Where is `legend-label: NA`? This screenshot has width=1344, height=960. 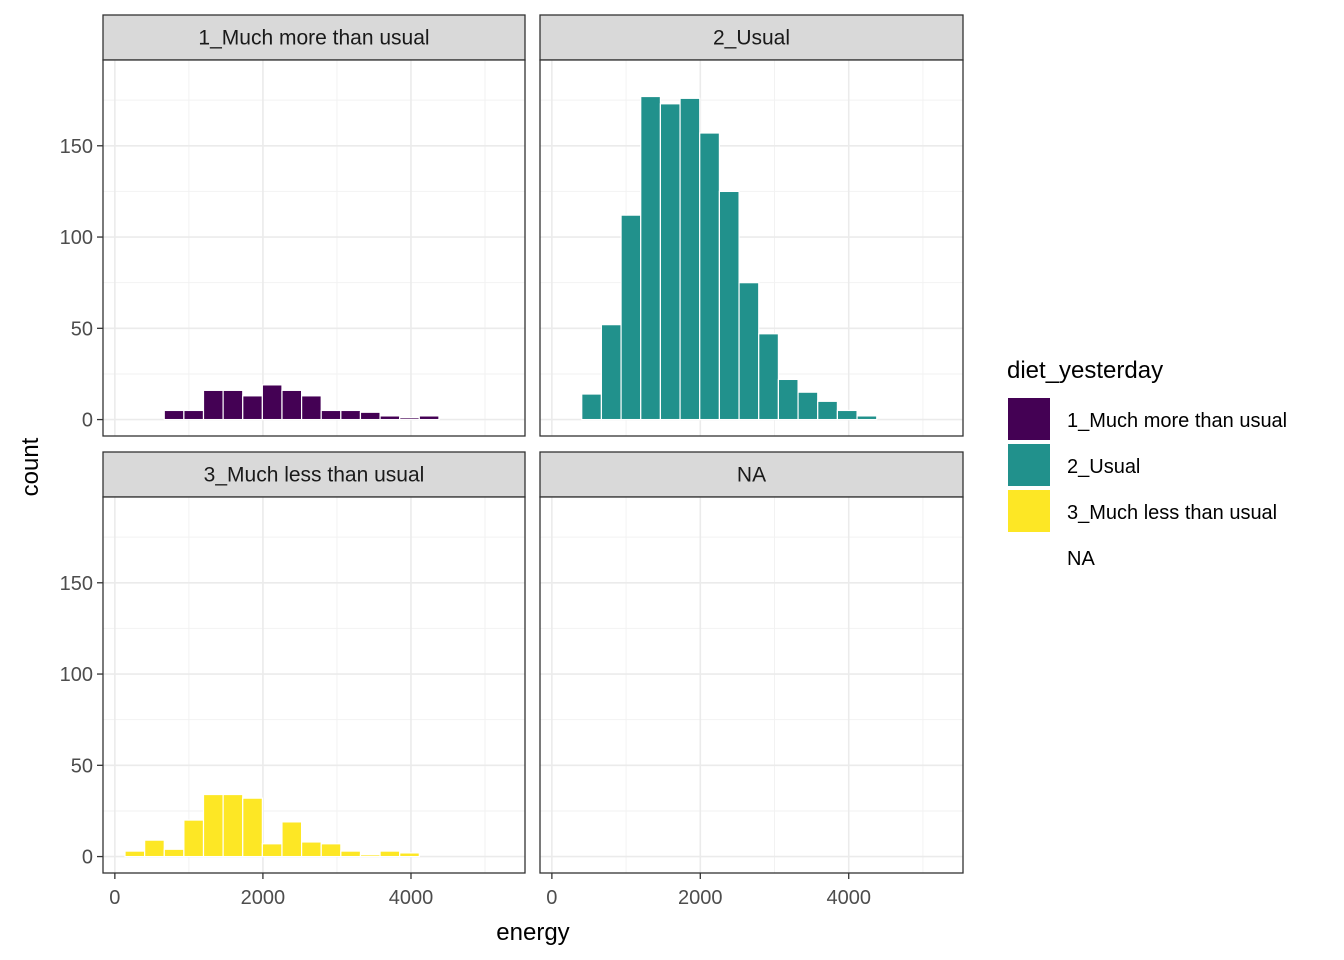 legend-label: NA is located at coordinates (1081, 559).